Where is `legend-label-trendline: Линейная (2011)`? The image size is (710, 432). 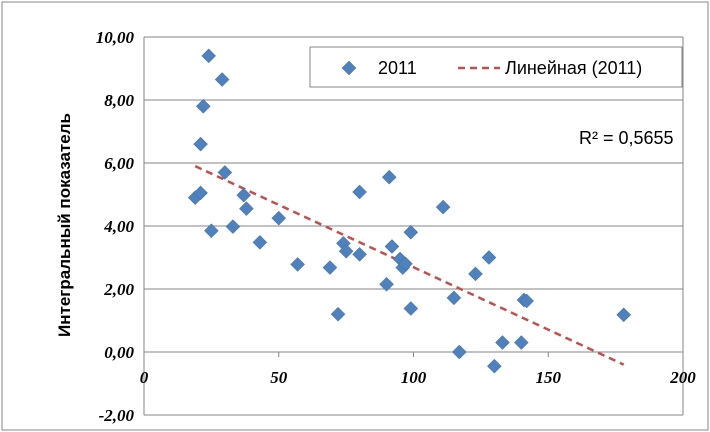 legend-label-trendline: Линейная (2011) is located at coordinates (573, 68).